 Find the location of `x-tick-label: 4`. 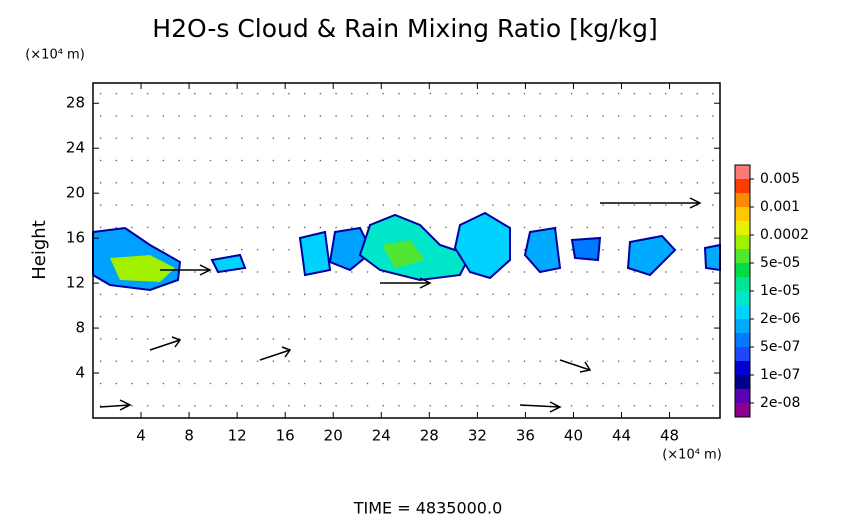

x-tick-label: 4 is located at coordinates (141, 436).